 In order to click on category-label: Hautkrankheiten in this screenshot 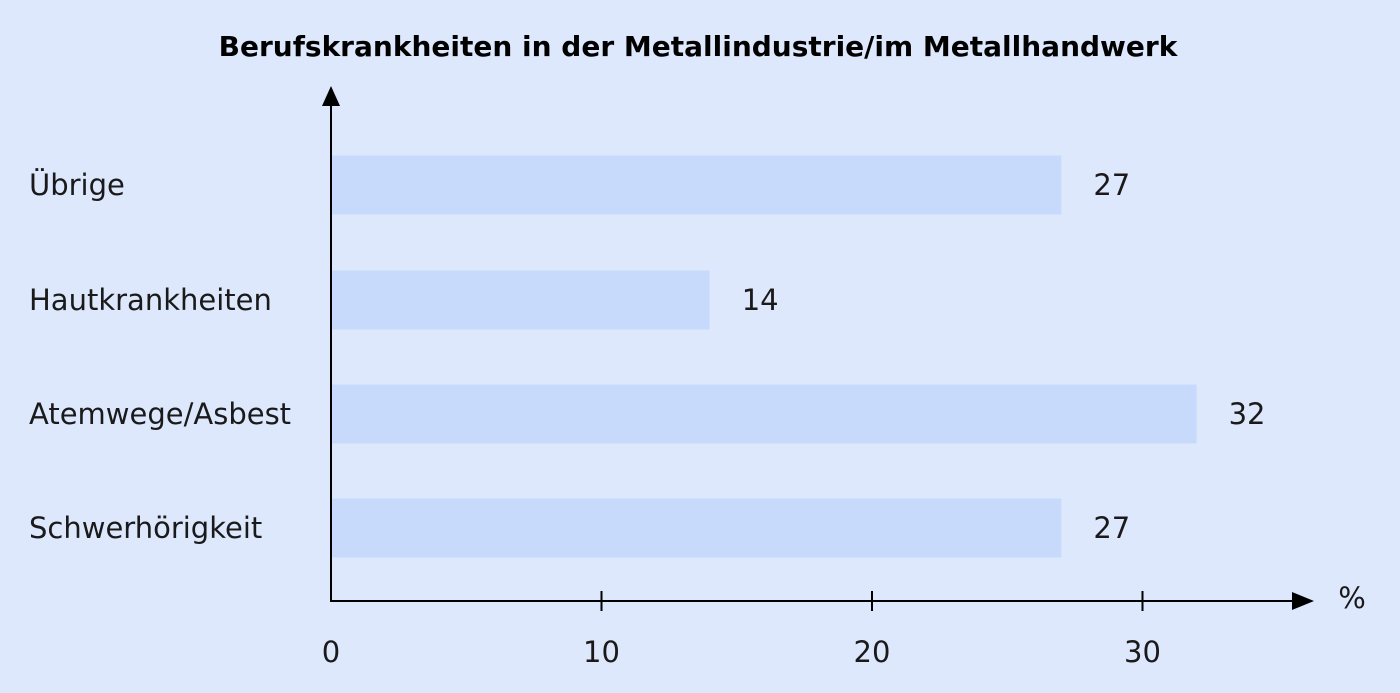, I will do `click(150, 300)`.